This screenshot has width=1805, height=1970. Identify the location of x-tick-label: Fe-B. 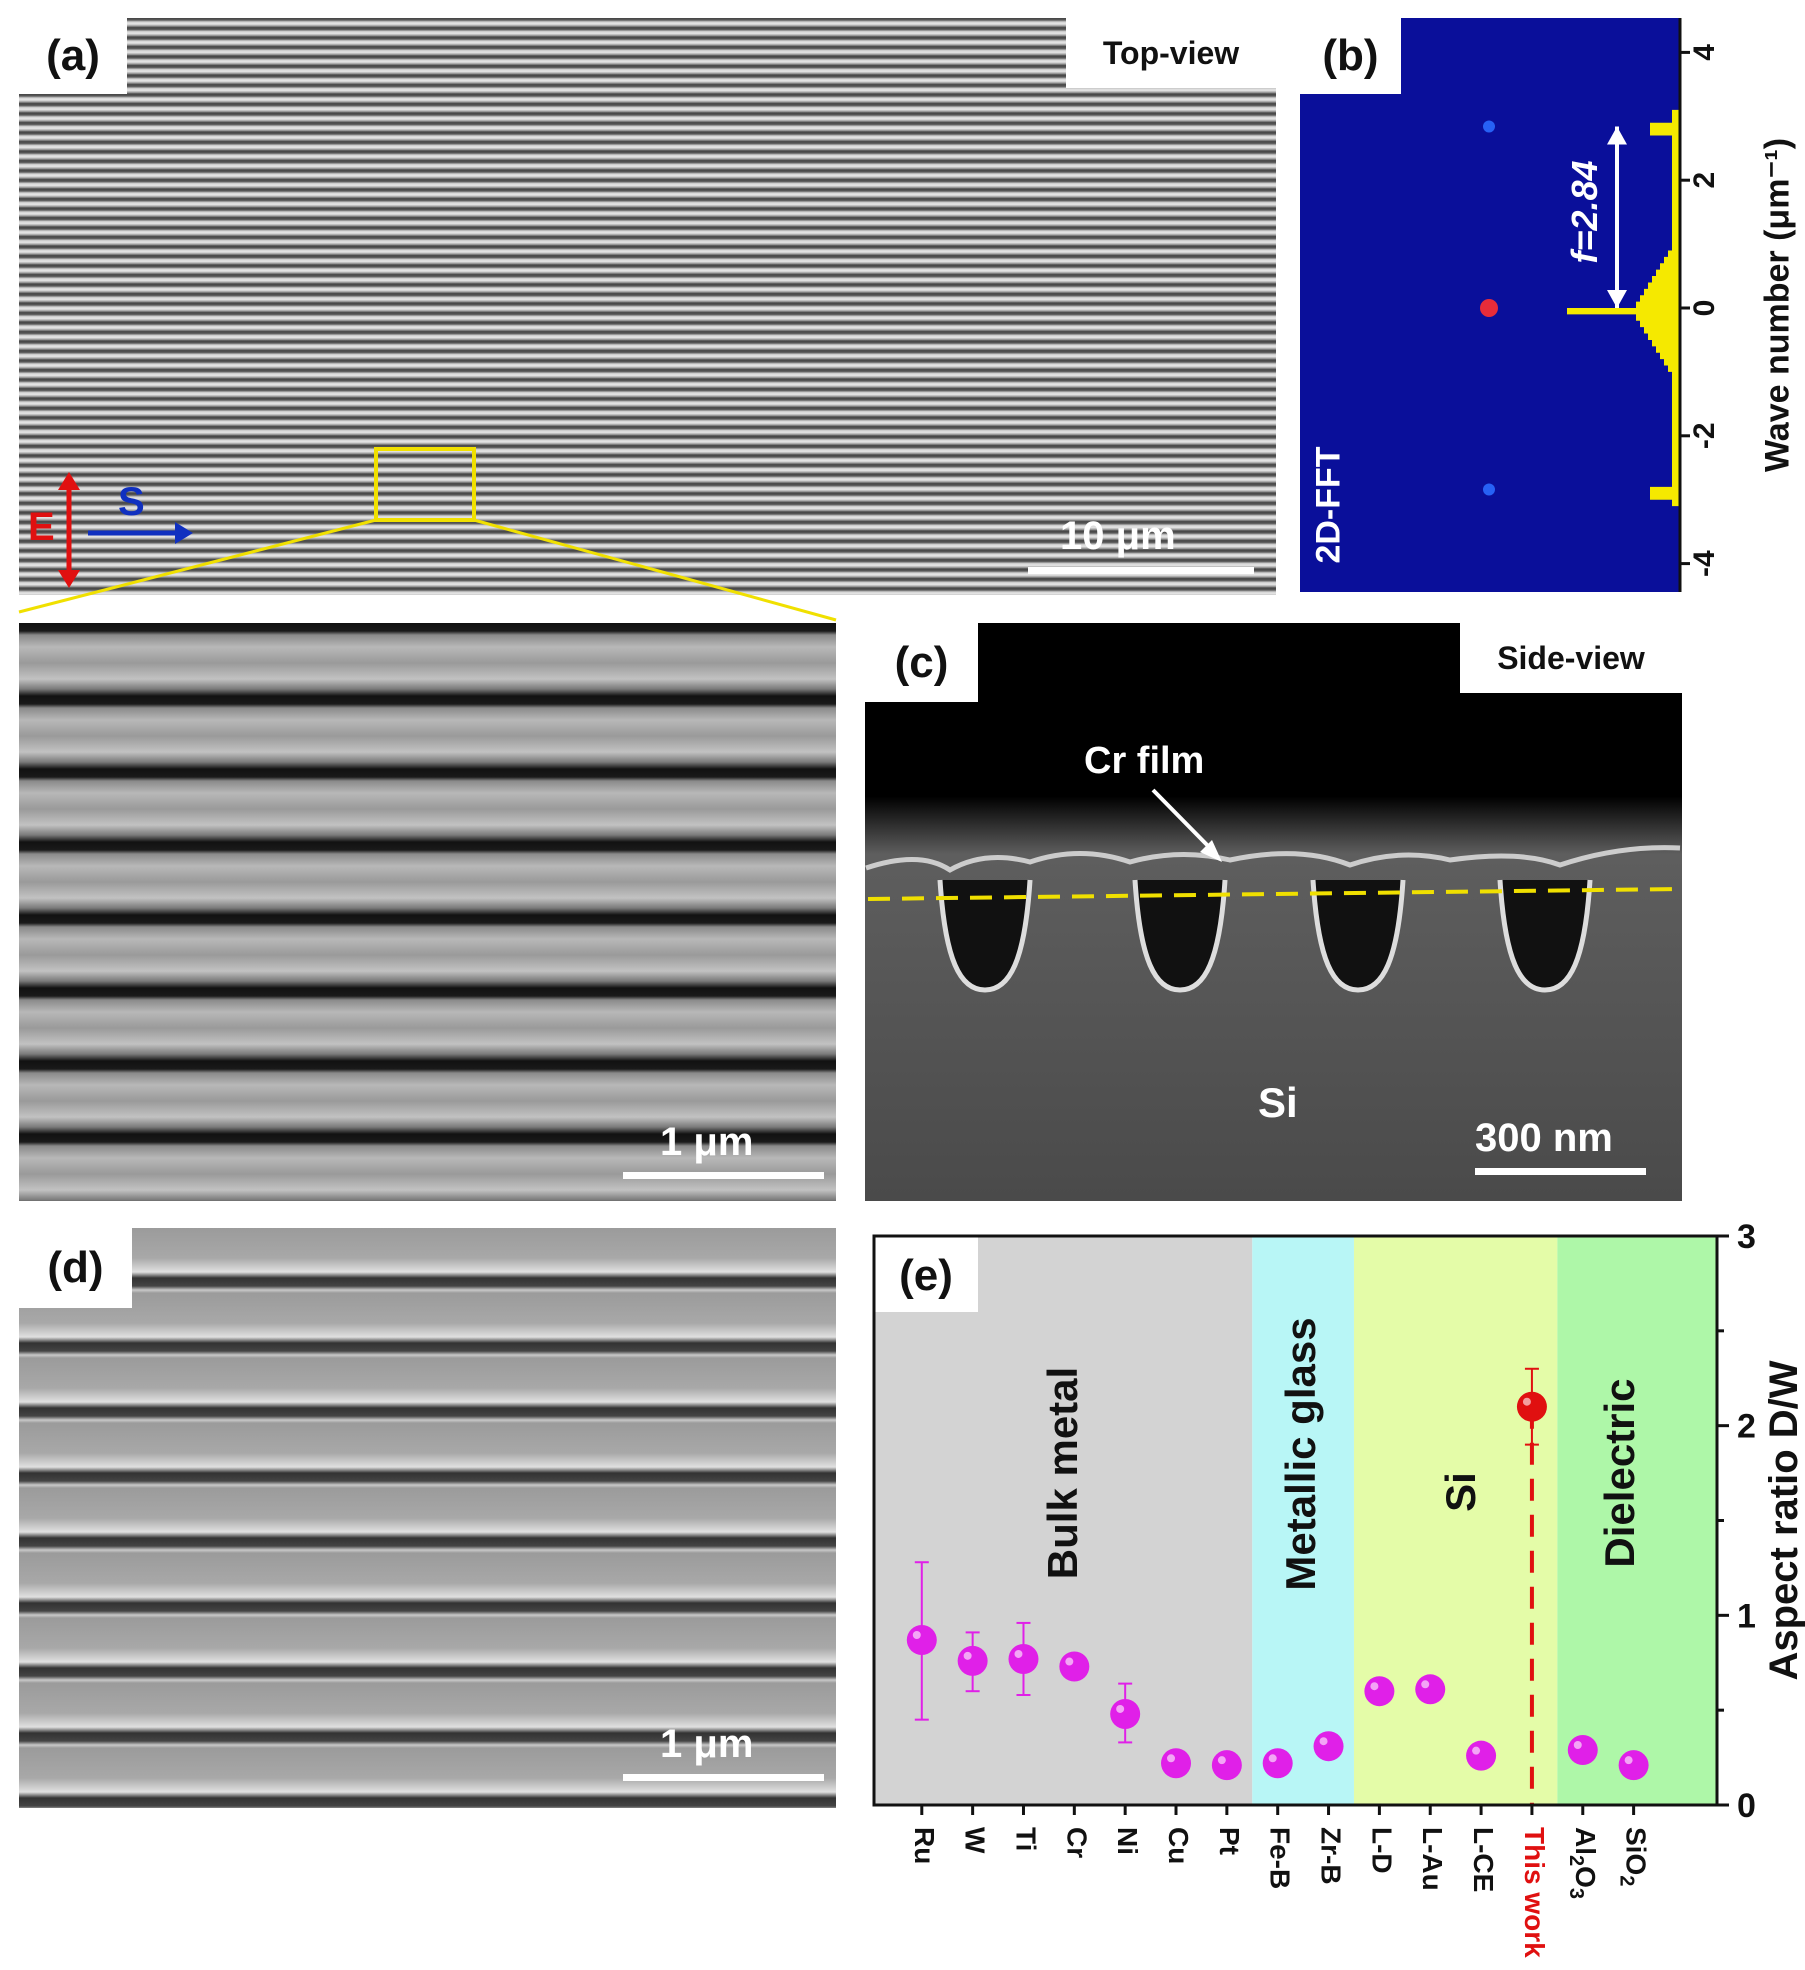
(1279, 1858).